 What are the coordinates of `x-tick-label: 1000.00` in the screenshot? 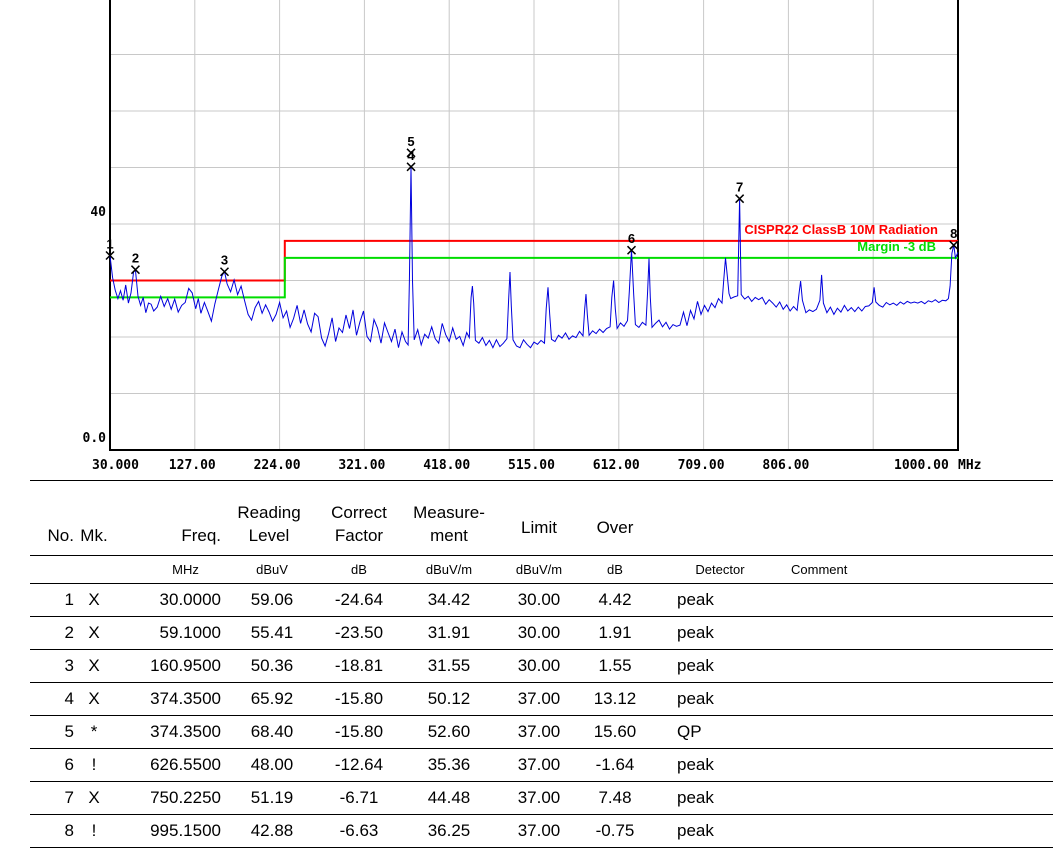 It's located at (921, 465).